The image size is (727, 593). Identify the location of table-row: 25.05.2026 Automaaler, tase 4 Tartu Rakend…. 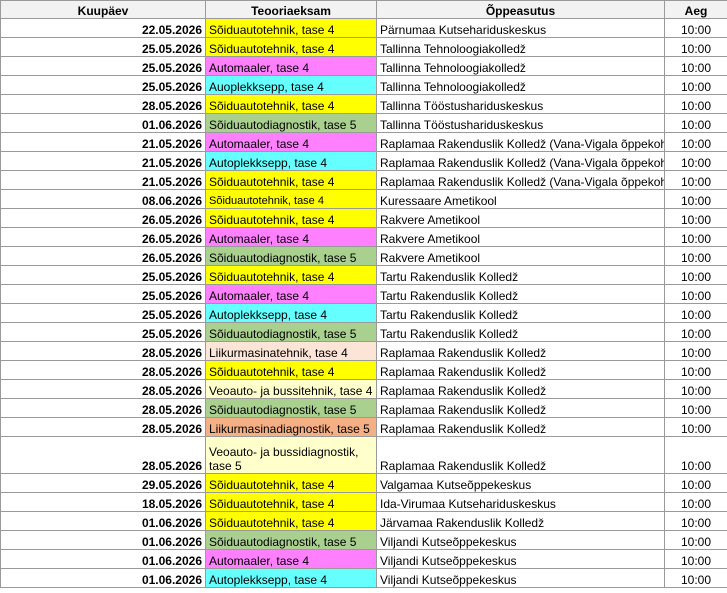
(363, 294).